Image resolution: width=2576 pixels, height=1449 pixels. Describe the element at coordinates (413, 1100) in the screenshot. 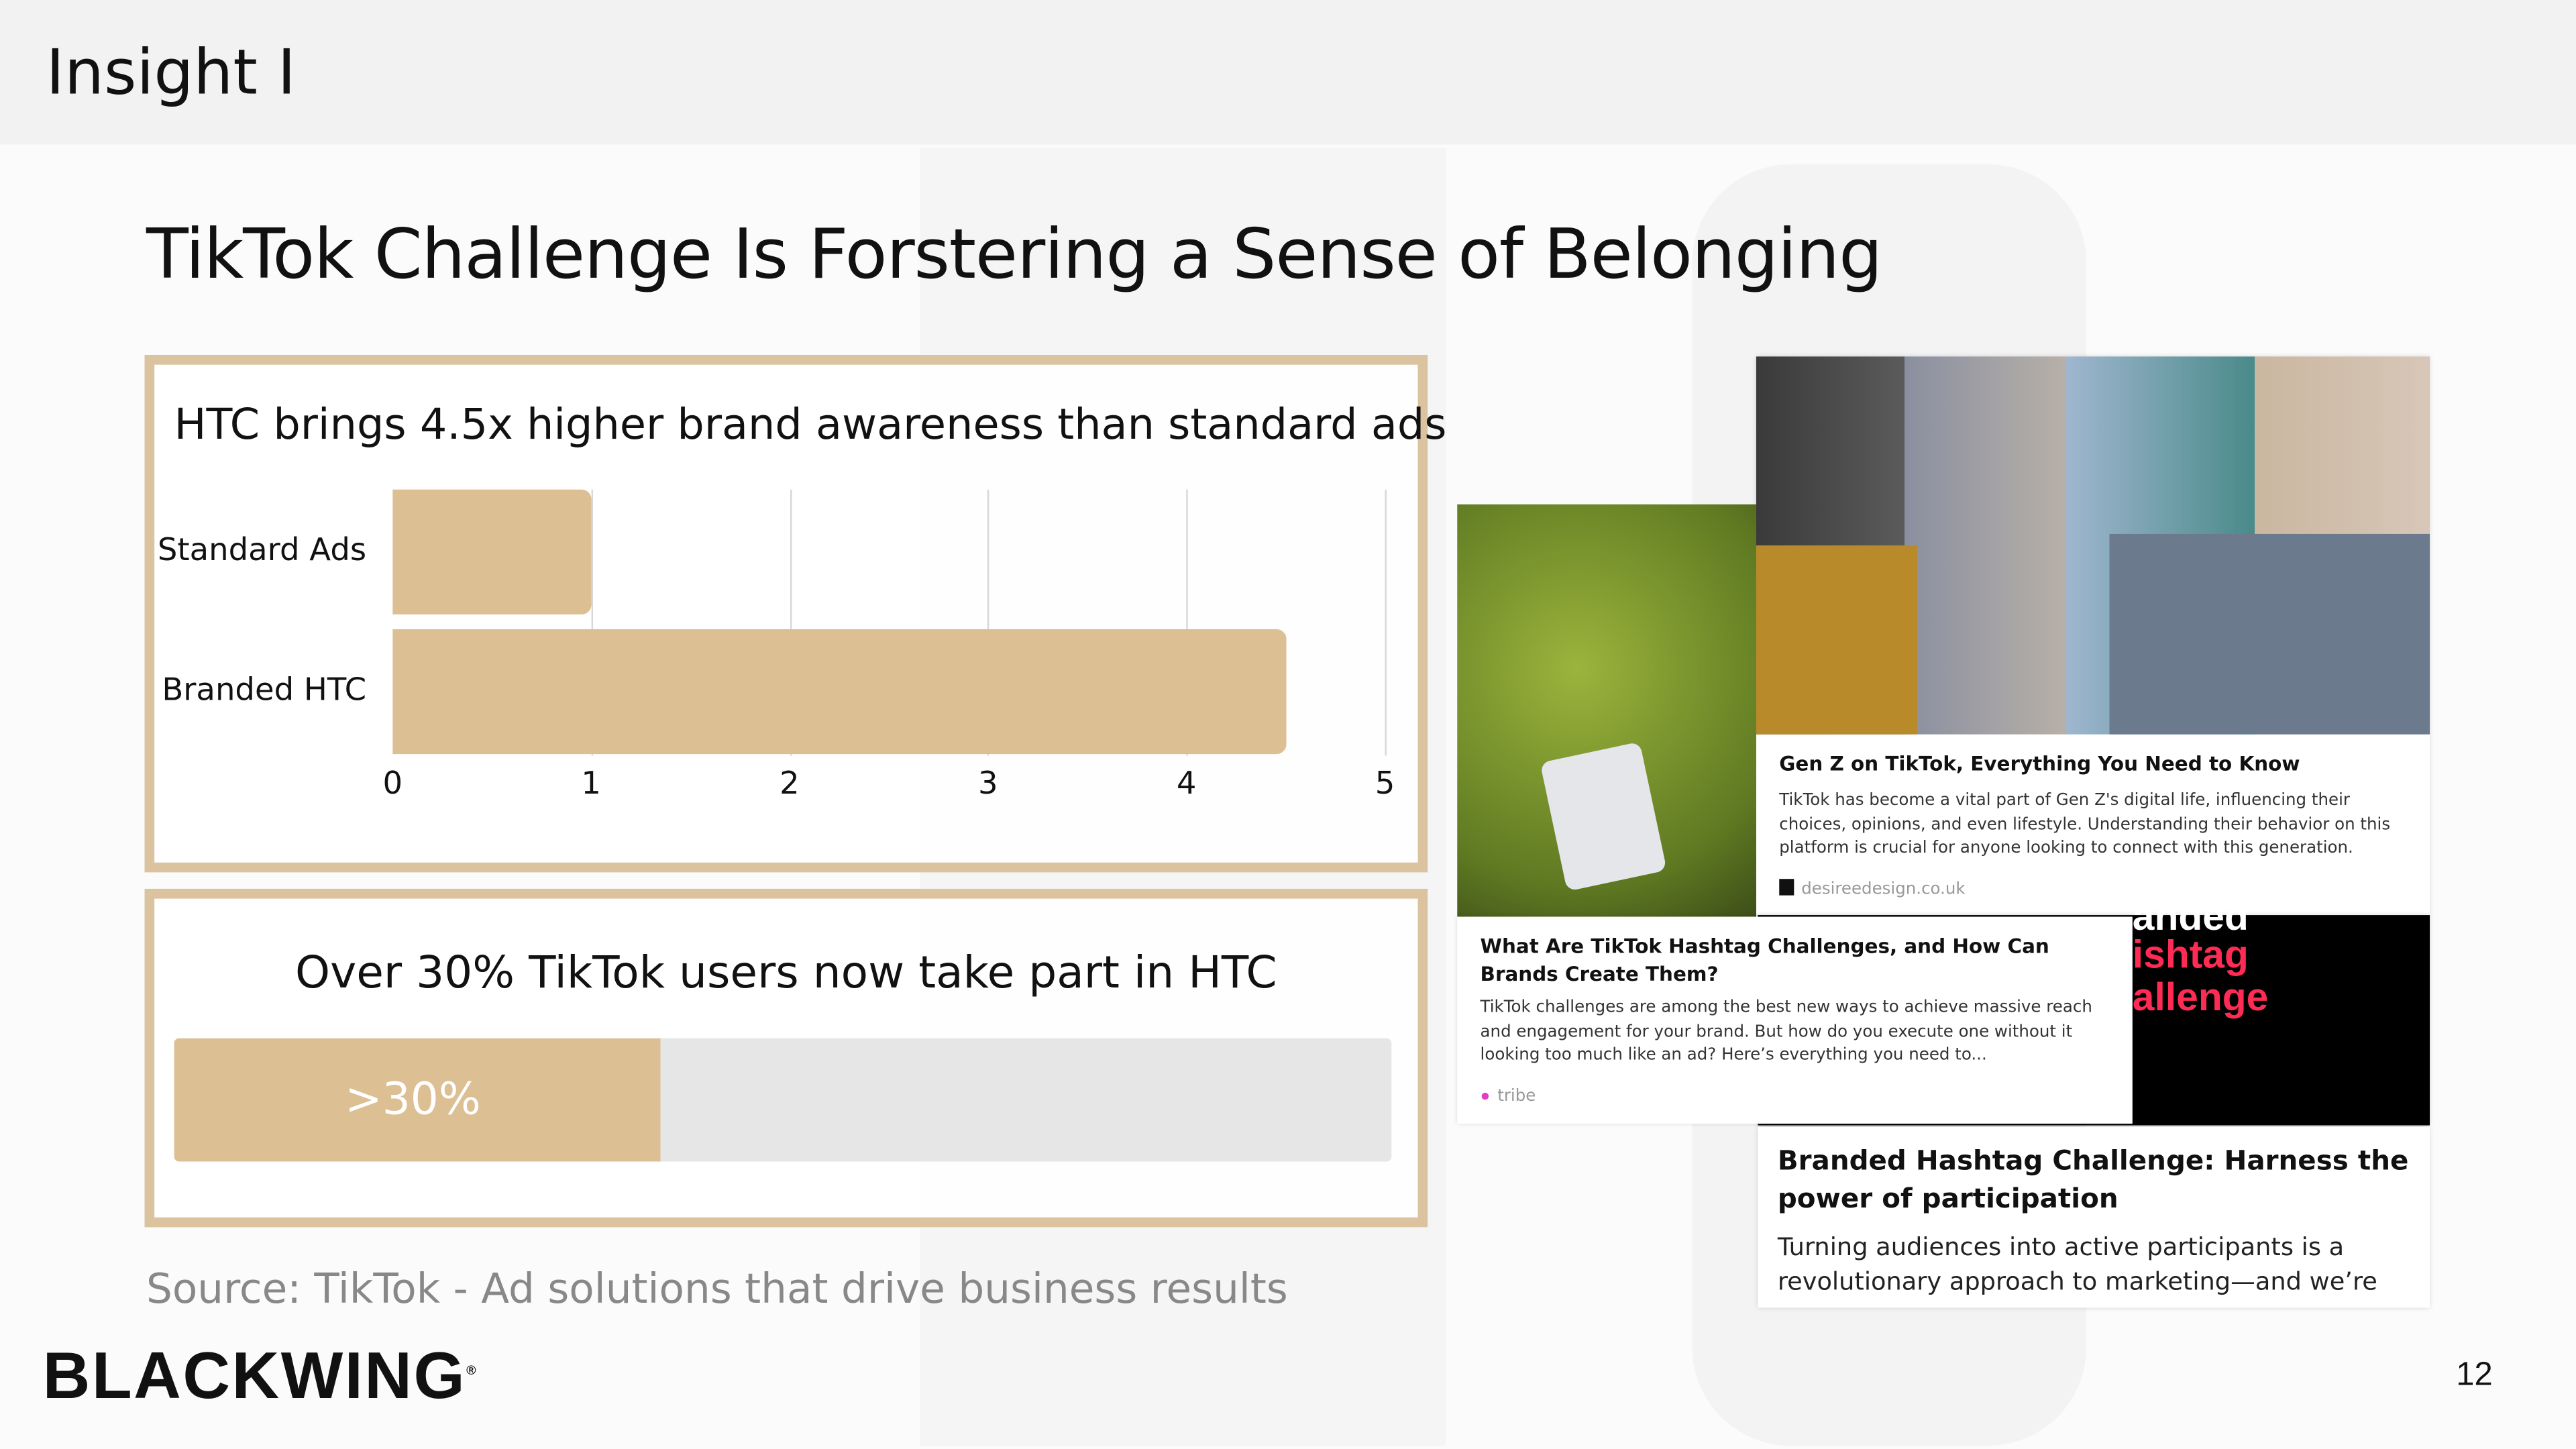

I see `progress-label: >30%` at that location.